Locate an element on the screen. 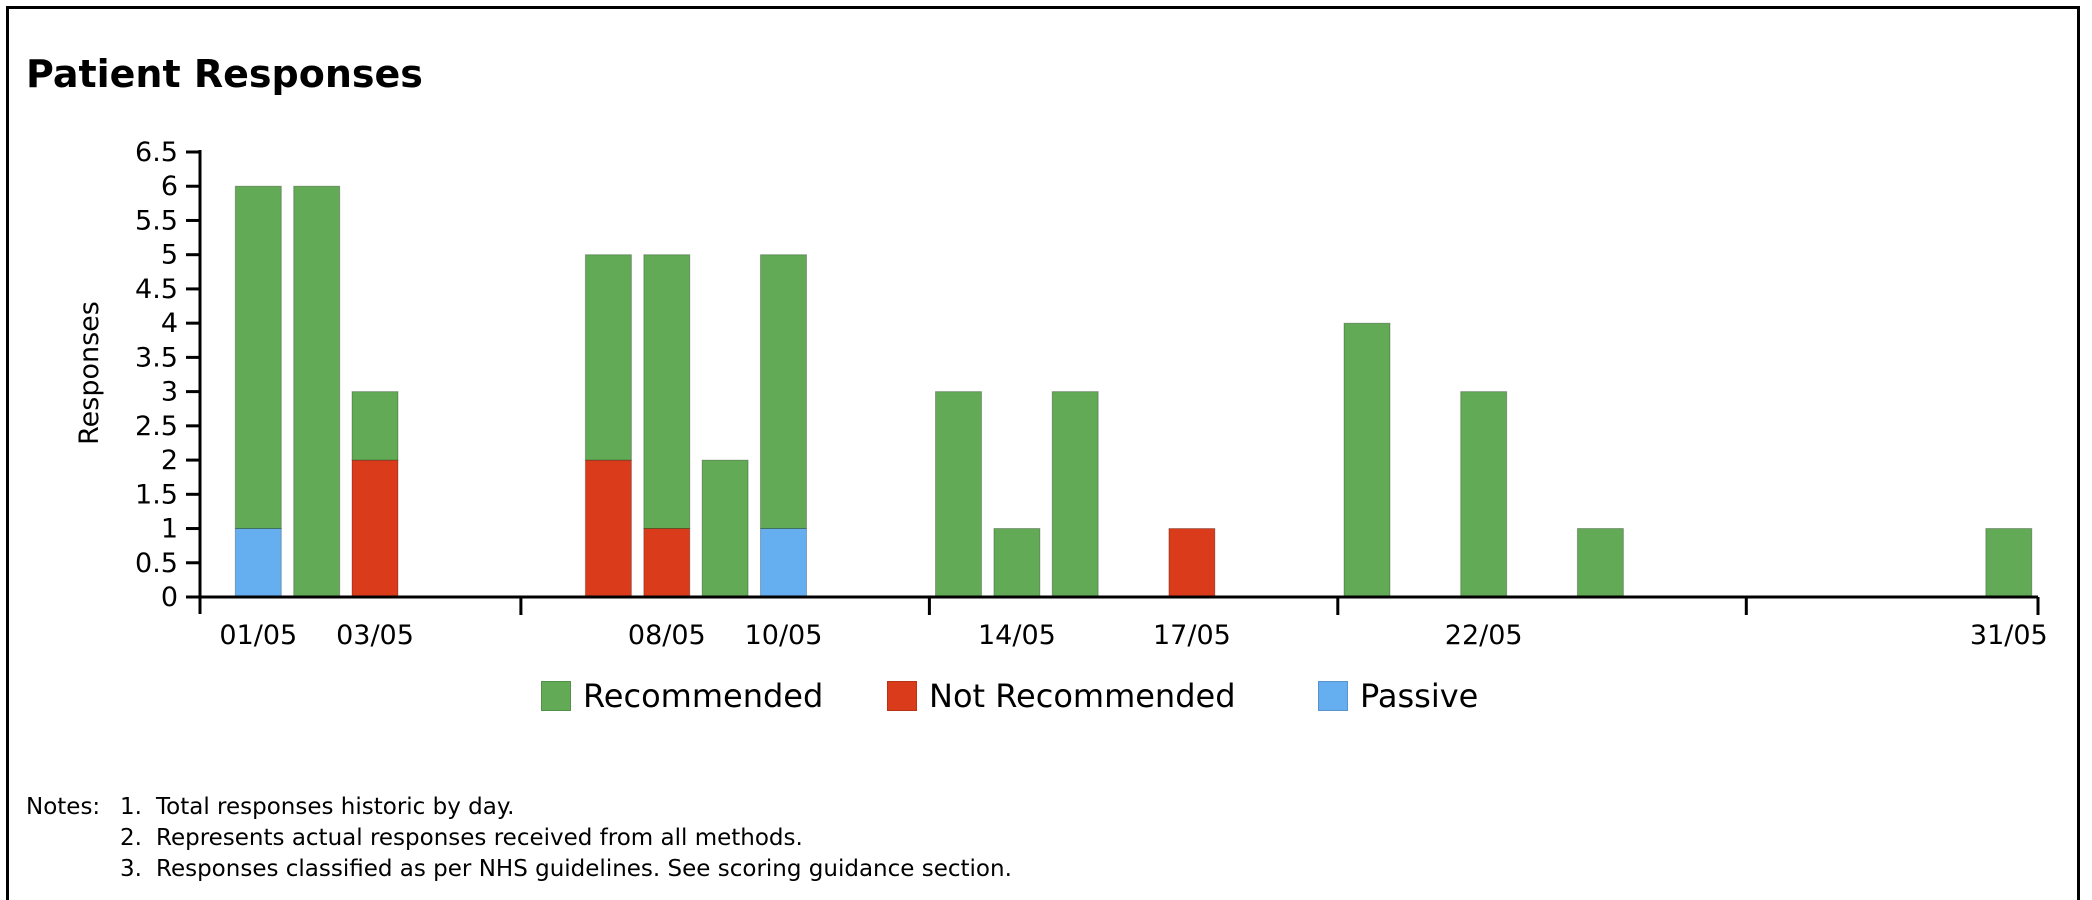  x-tick-label: 31/05 is located at coordinates (2009, 635).